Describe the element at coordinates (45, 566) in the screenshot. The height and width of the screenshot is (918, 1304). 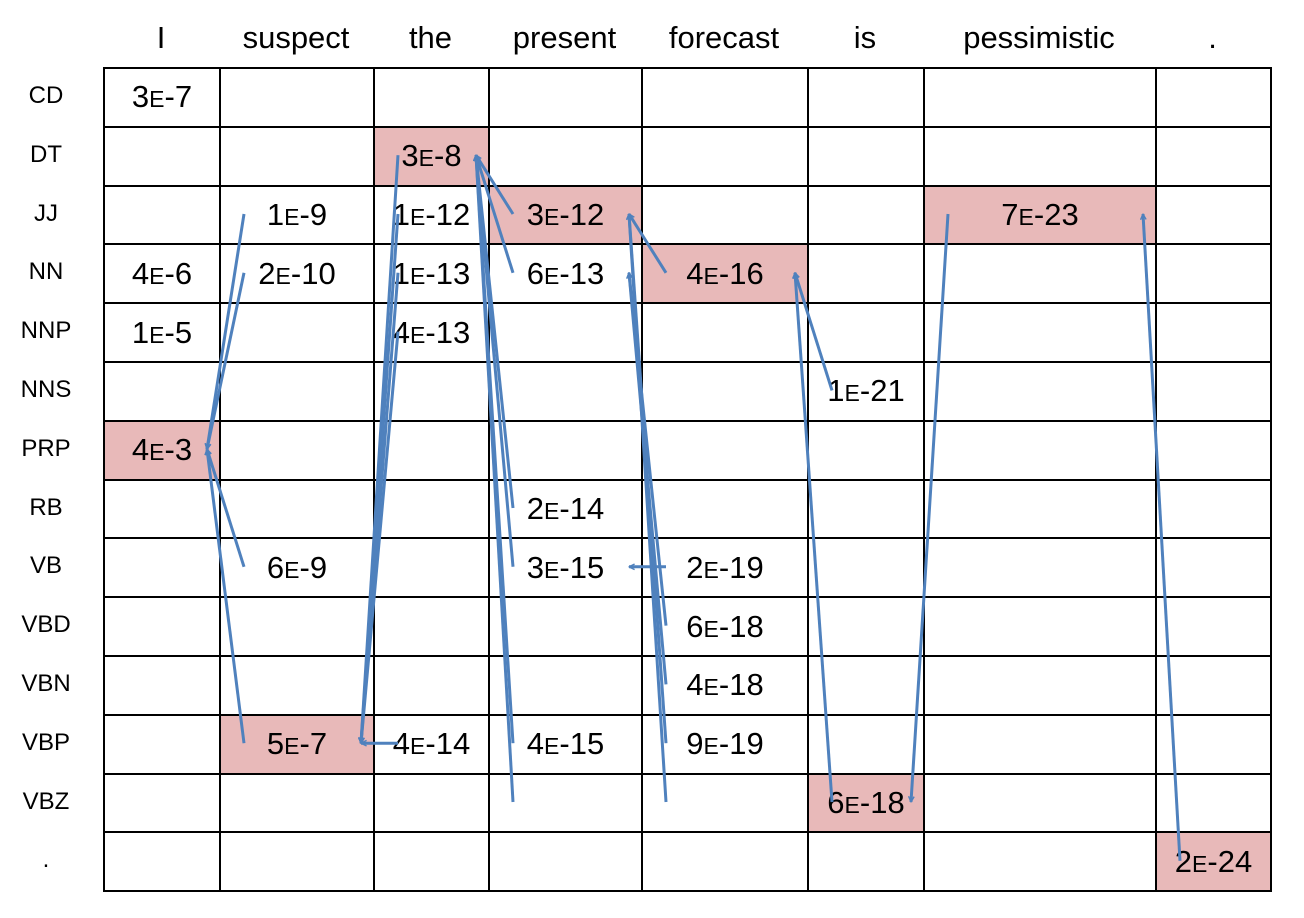
I see `tag-label: VB` at that location.